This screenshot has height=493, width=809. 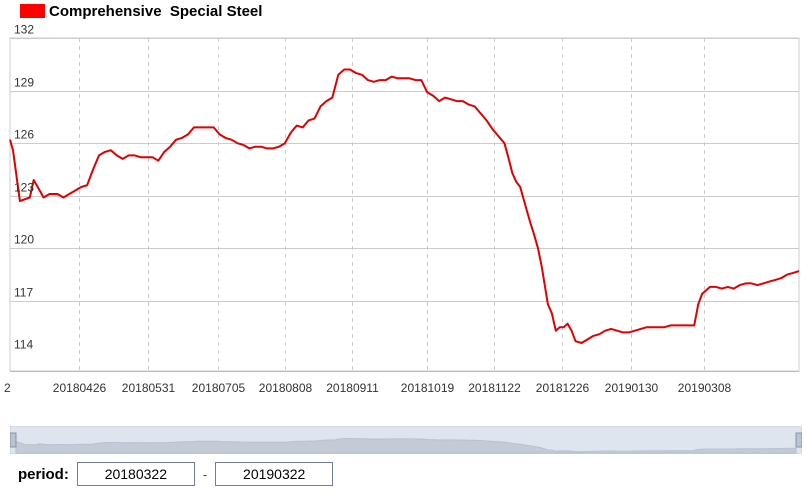 I want to click on period-start-input: 20180322, so click(x=135, y=474).